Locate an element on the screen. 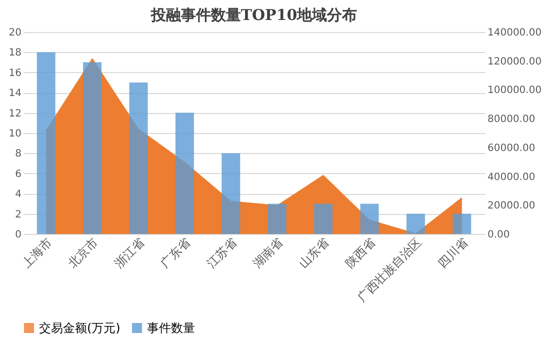  y2-tick-label: 20000.00 is located at coordinates (512, 206).